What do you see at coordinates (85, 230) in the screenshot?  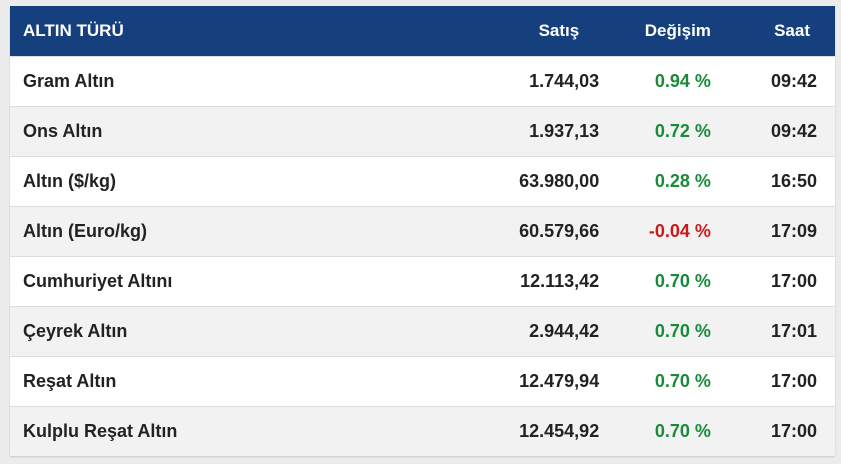 I see `gold-type-name: Altın (Euro/kg)` at bounding box center [85, 230].